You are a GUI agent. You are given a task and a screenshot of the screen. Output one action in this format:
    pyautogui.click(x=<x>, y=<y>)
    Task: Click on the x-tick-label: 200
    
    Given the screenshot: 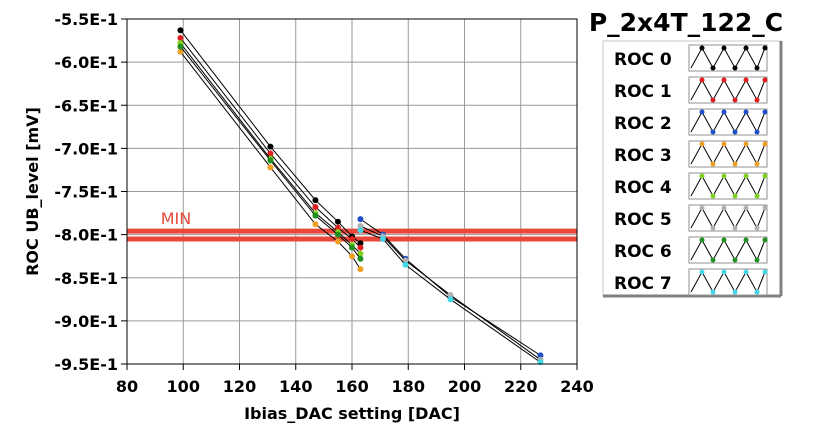 What is the action you would take?
    pyautogui.click(x=464, y=386)
    